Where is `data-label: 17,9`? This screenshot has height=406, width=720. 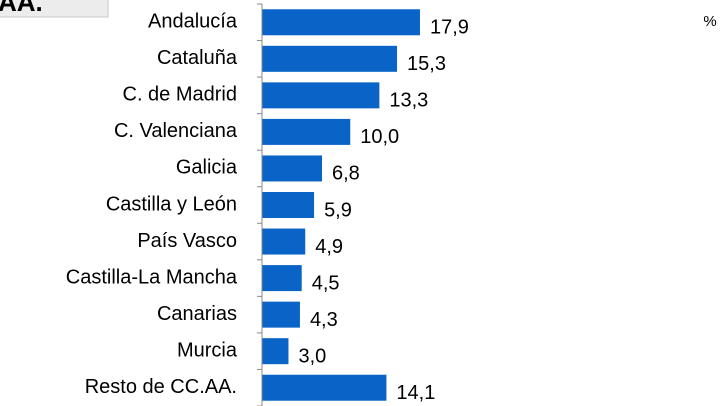 data-label: 17,9 is located at coordinates (449, 28).